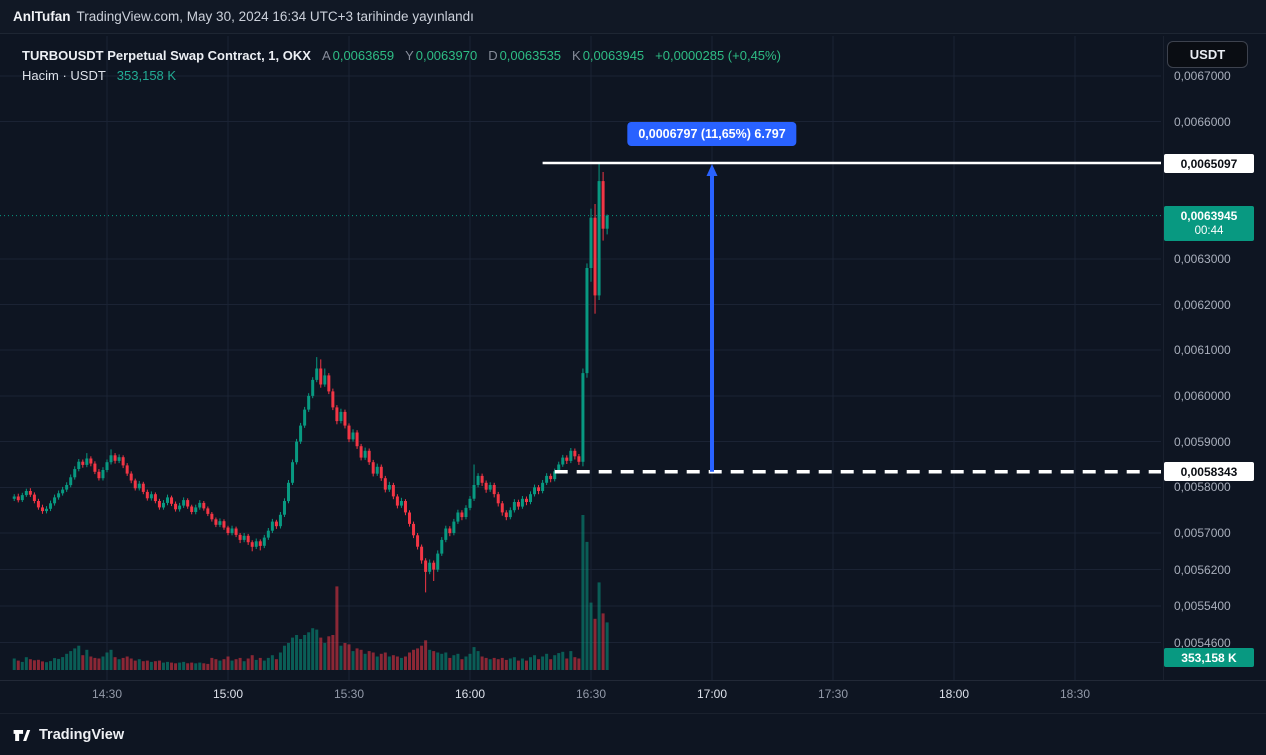 This screenshot has width=1266, height=755. What do you see at coordinates (712, 134) in the screenshot?
I see `price-range-label: 0,0006797 (11,65%) 6.797` at bounding box center [712, 134].